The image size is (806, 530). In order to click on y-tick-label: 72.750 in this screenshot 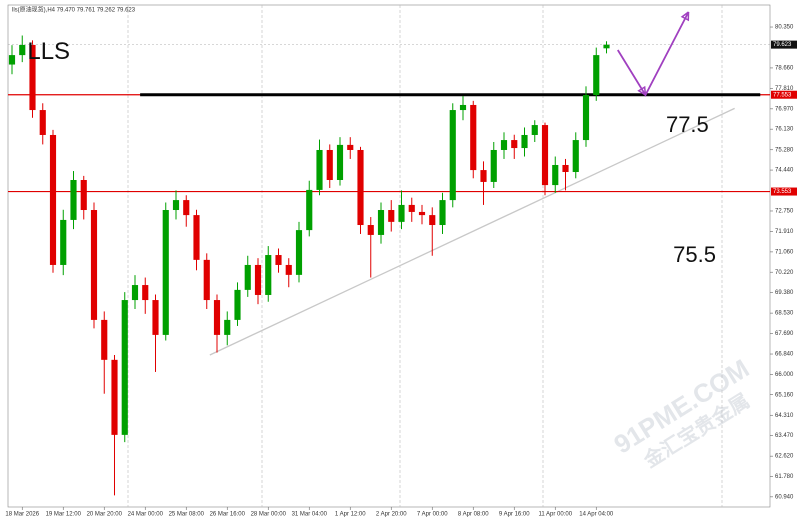, I will do `click(784, 212)`.